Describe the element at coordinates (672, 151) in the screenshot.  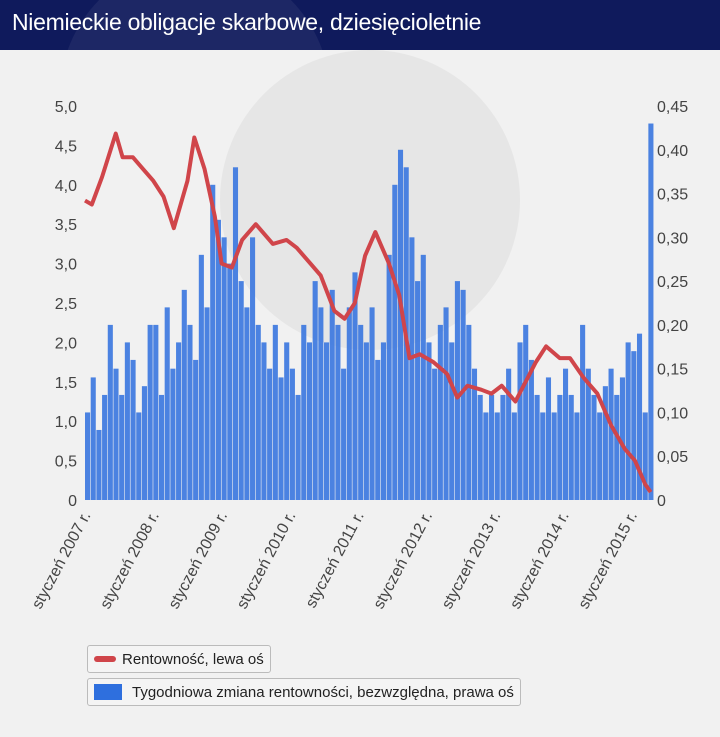
I see `right-axis-tick: 0,40` at that location.